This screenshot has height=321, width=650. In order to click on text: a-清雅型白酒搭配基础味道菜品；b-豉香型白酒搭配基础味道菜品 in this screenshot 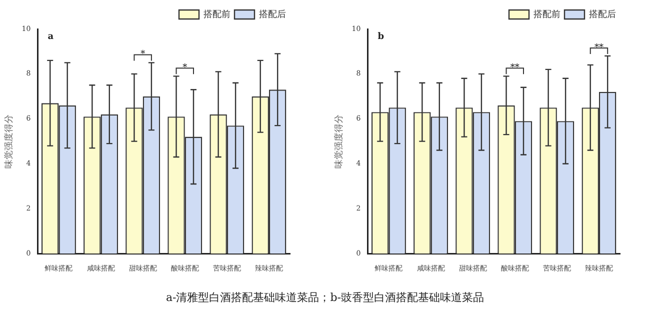, I will do `click(325, 297)`.